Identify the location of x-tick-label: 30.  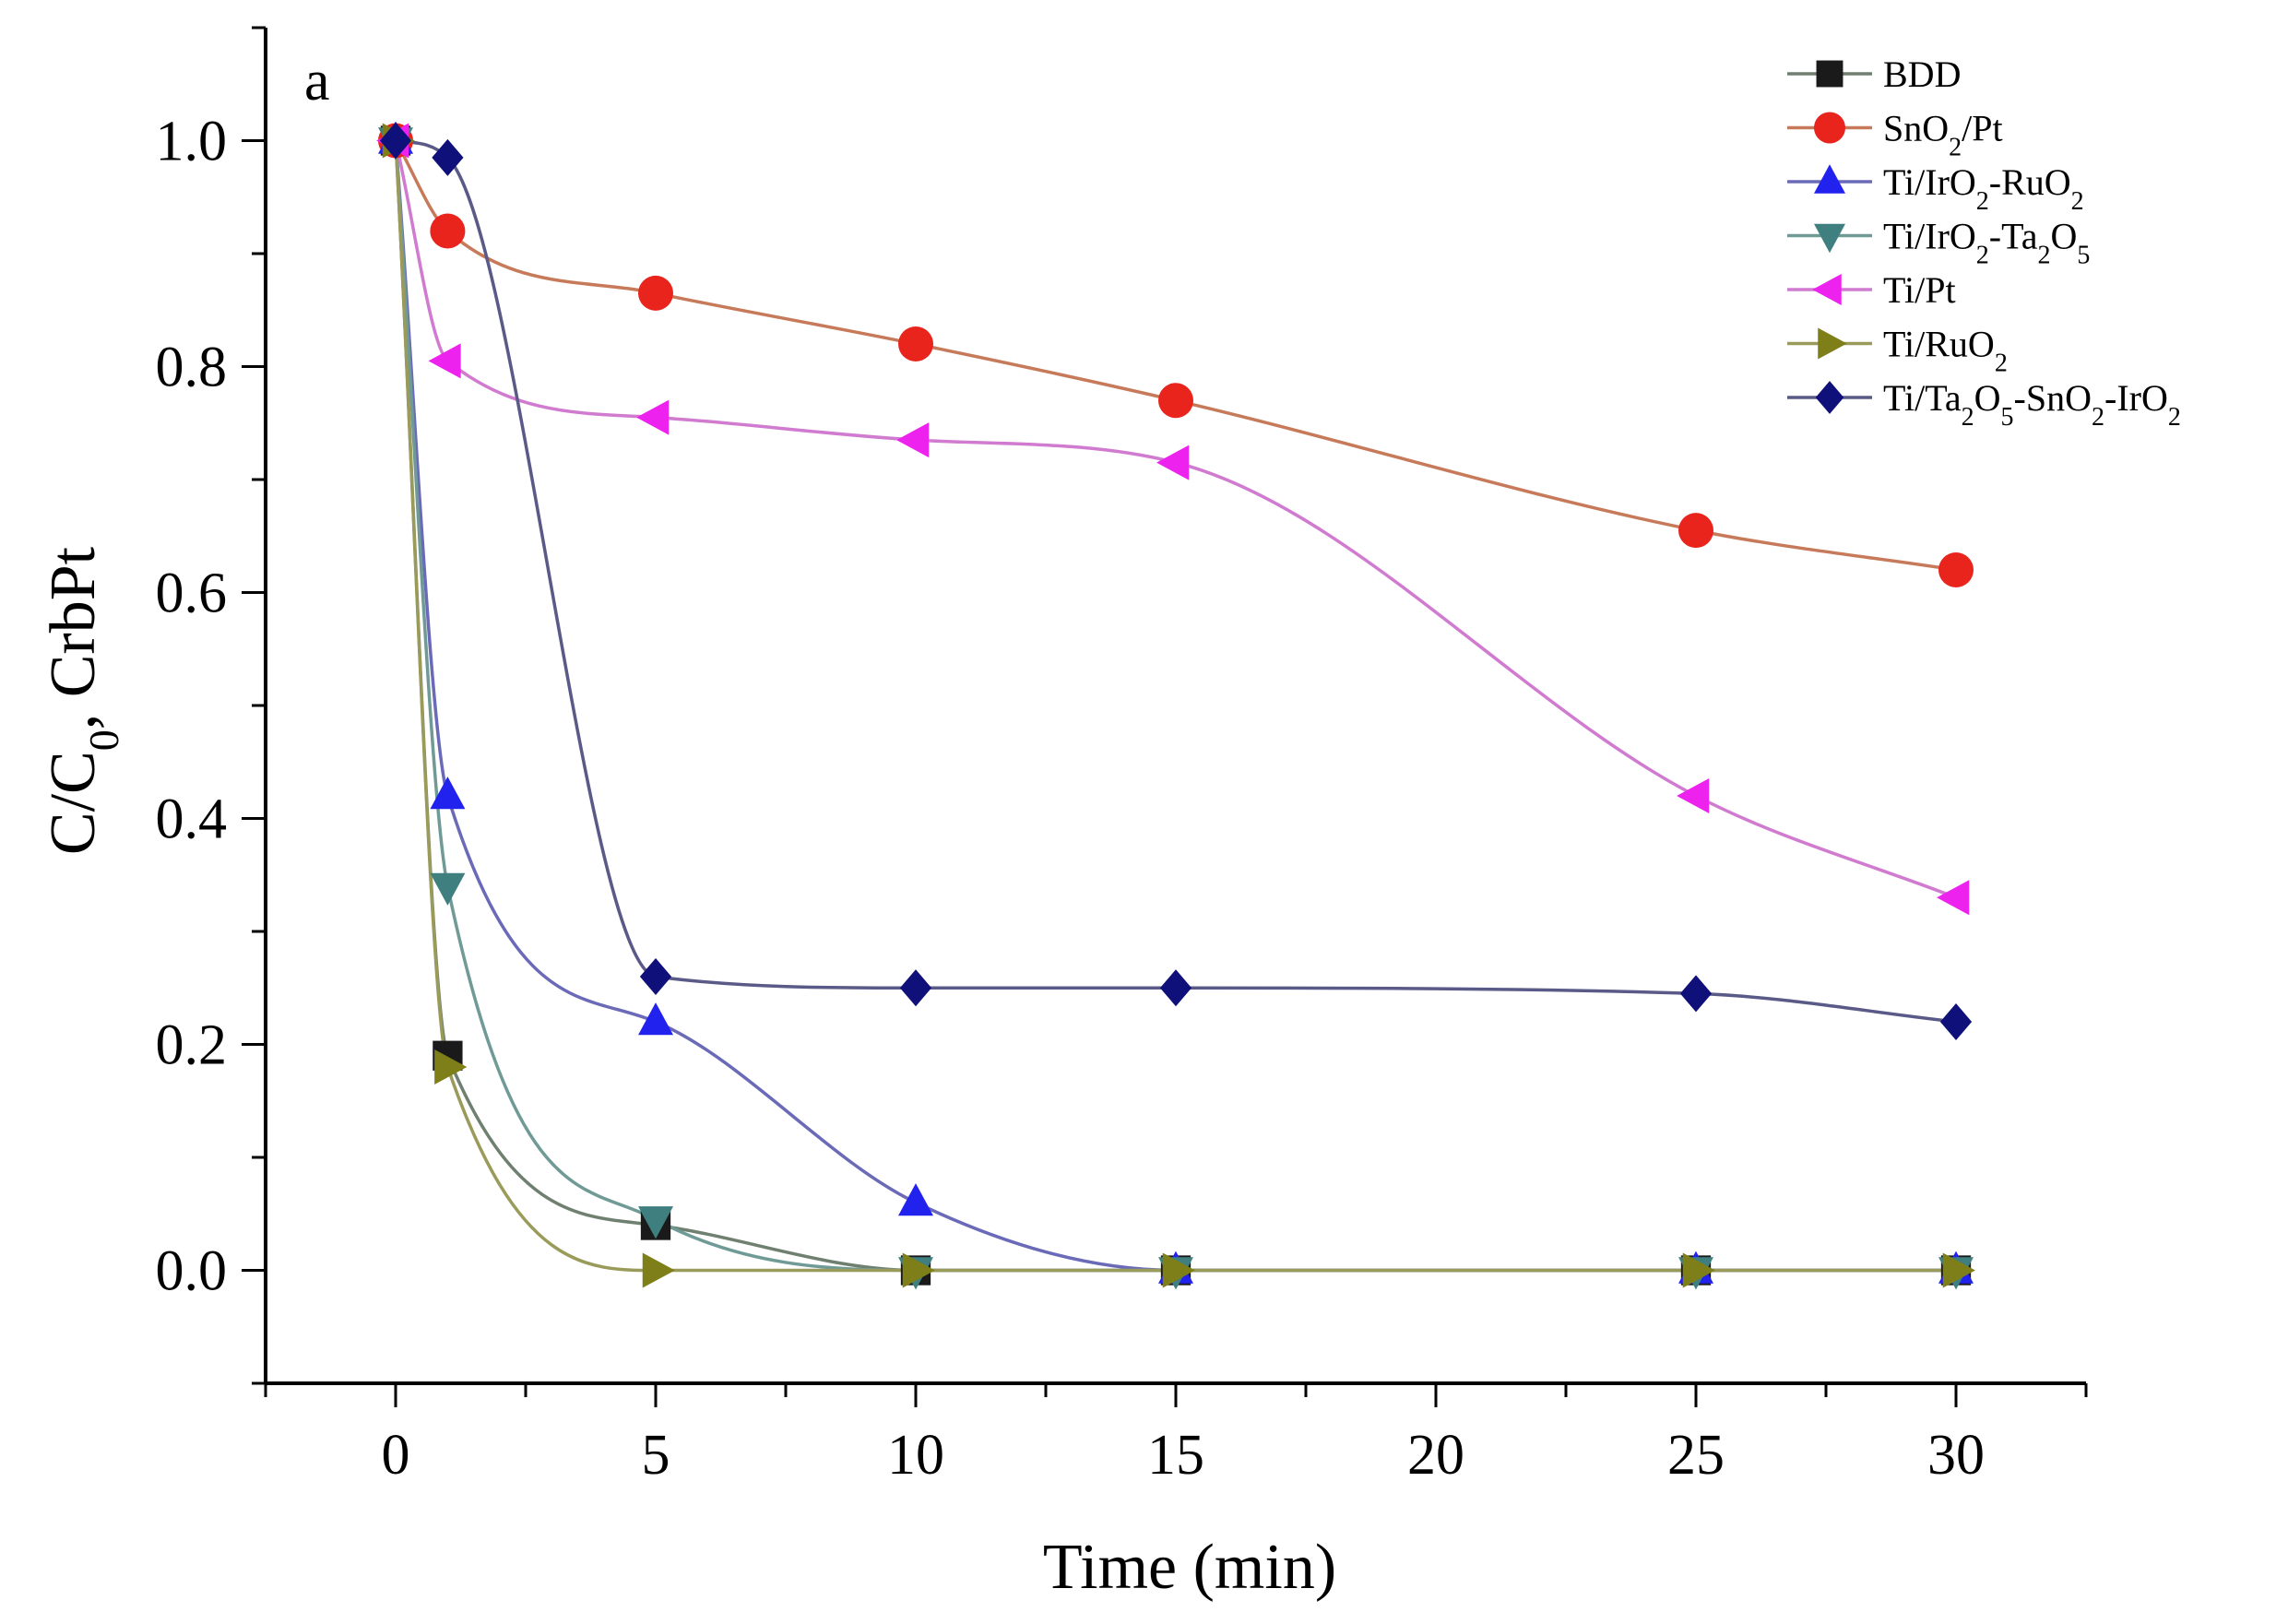
(1956, 1455).